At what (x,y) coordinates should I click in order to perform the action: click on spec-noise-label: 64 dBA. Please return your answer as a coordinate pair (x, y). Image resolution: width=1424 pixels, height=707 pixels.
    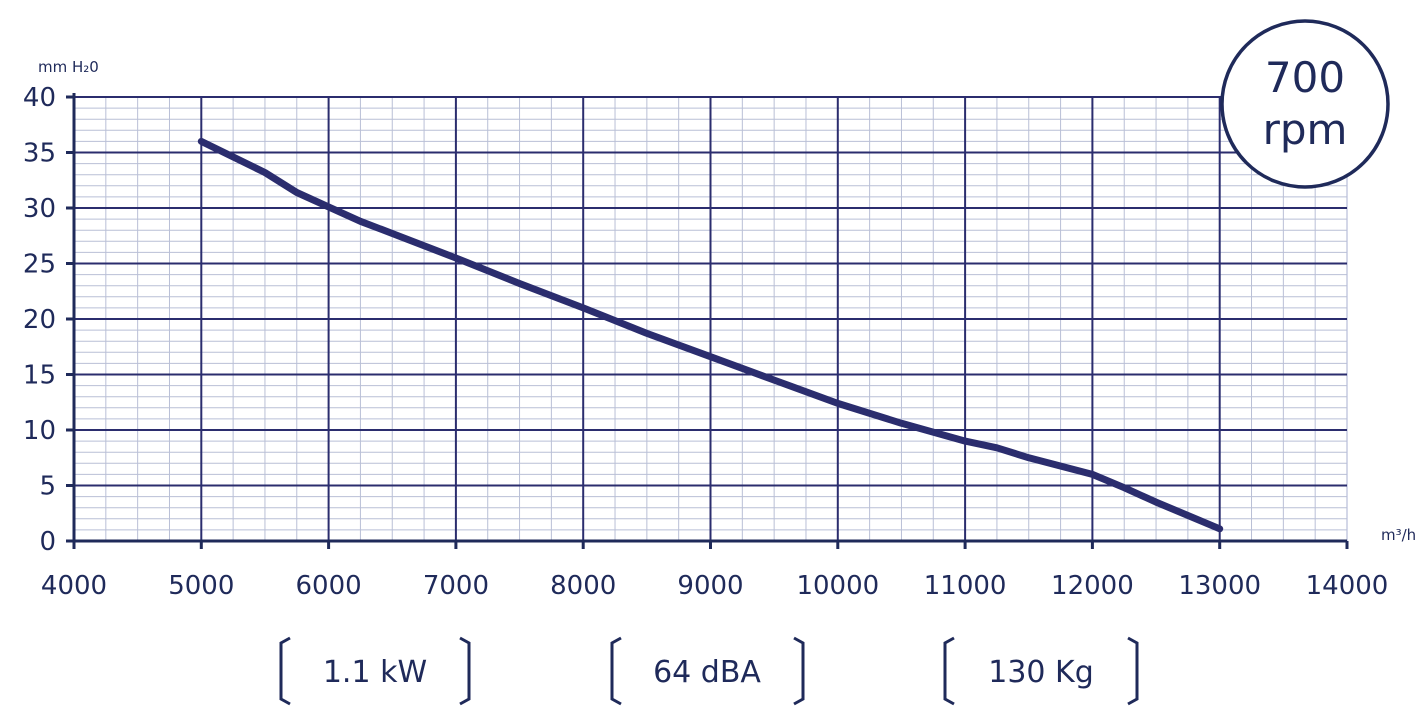
    Looking at the image, I should click on (707, 672).